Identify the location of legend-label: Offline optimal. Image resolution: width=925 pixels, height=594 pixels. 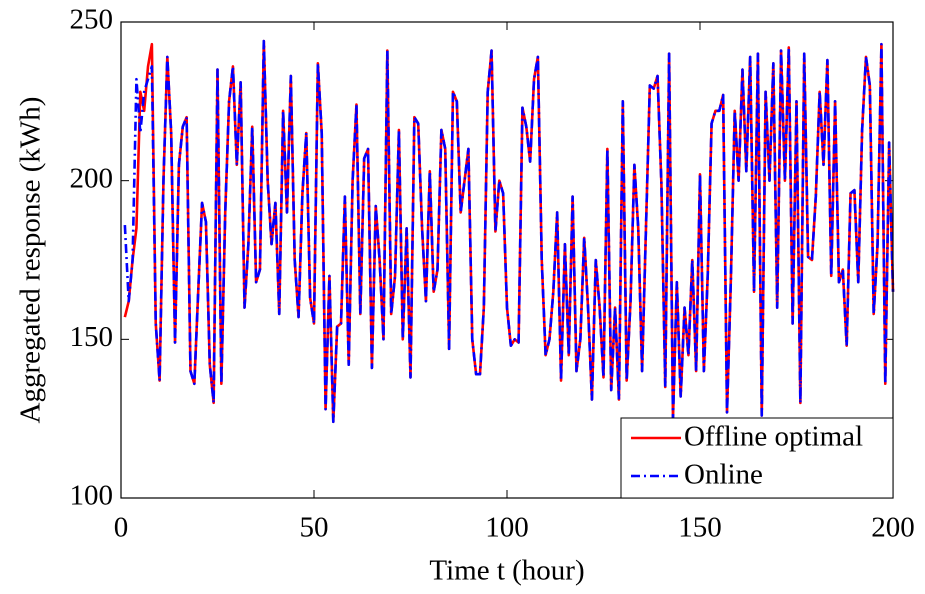
(773, 437).